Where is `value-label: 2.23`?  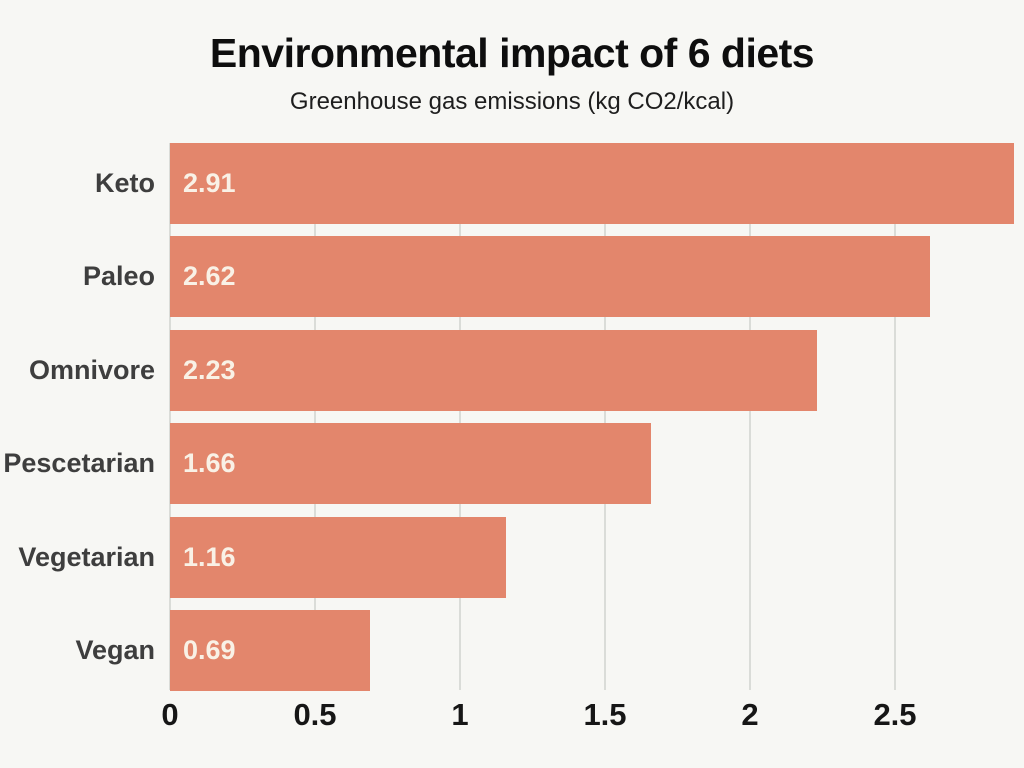 value-label: 2.23 is located at coordinates (209, 369).